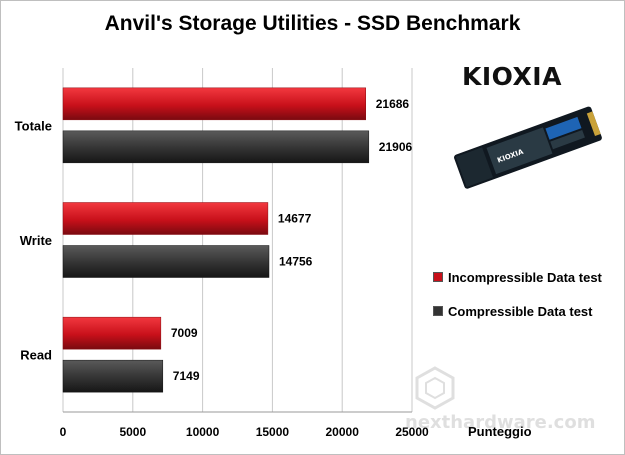  What do you see at coordinates (273, 432) in the screenshot?
I see `x-tick-label: 15000` at bounding box center [273, 432].